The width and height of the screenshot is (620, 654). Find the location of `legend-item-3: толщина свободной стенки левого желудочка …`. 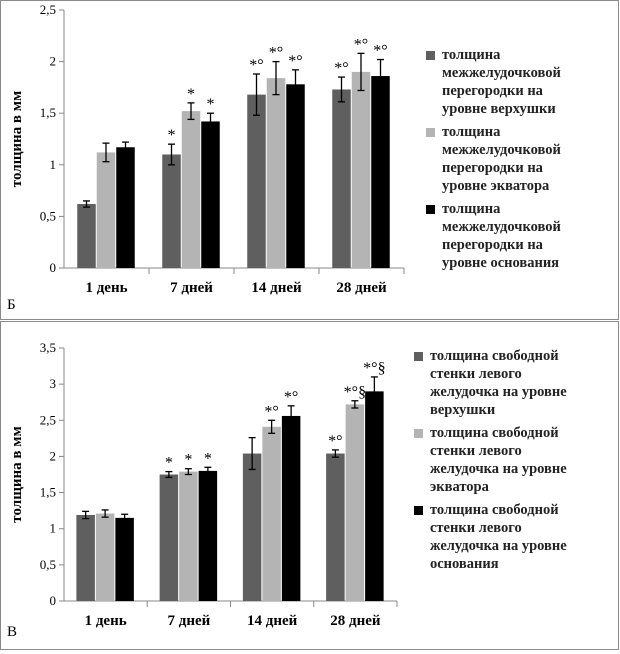

legend-item-3: толщина свободной стенки левого желудочка … is located at coordinates (514, 537).